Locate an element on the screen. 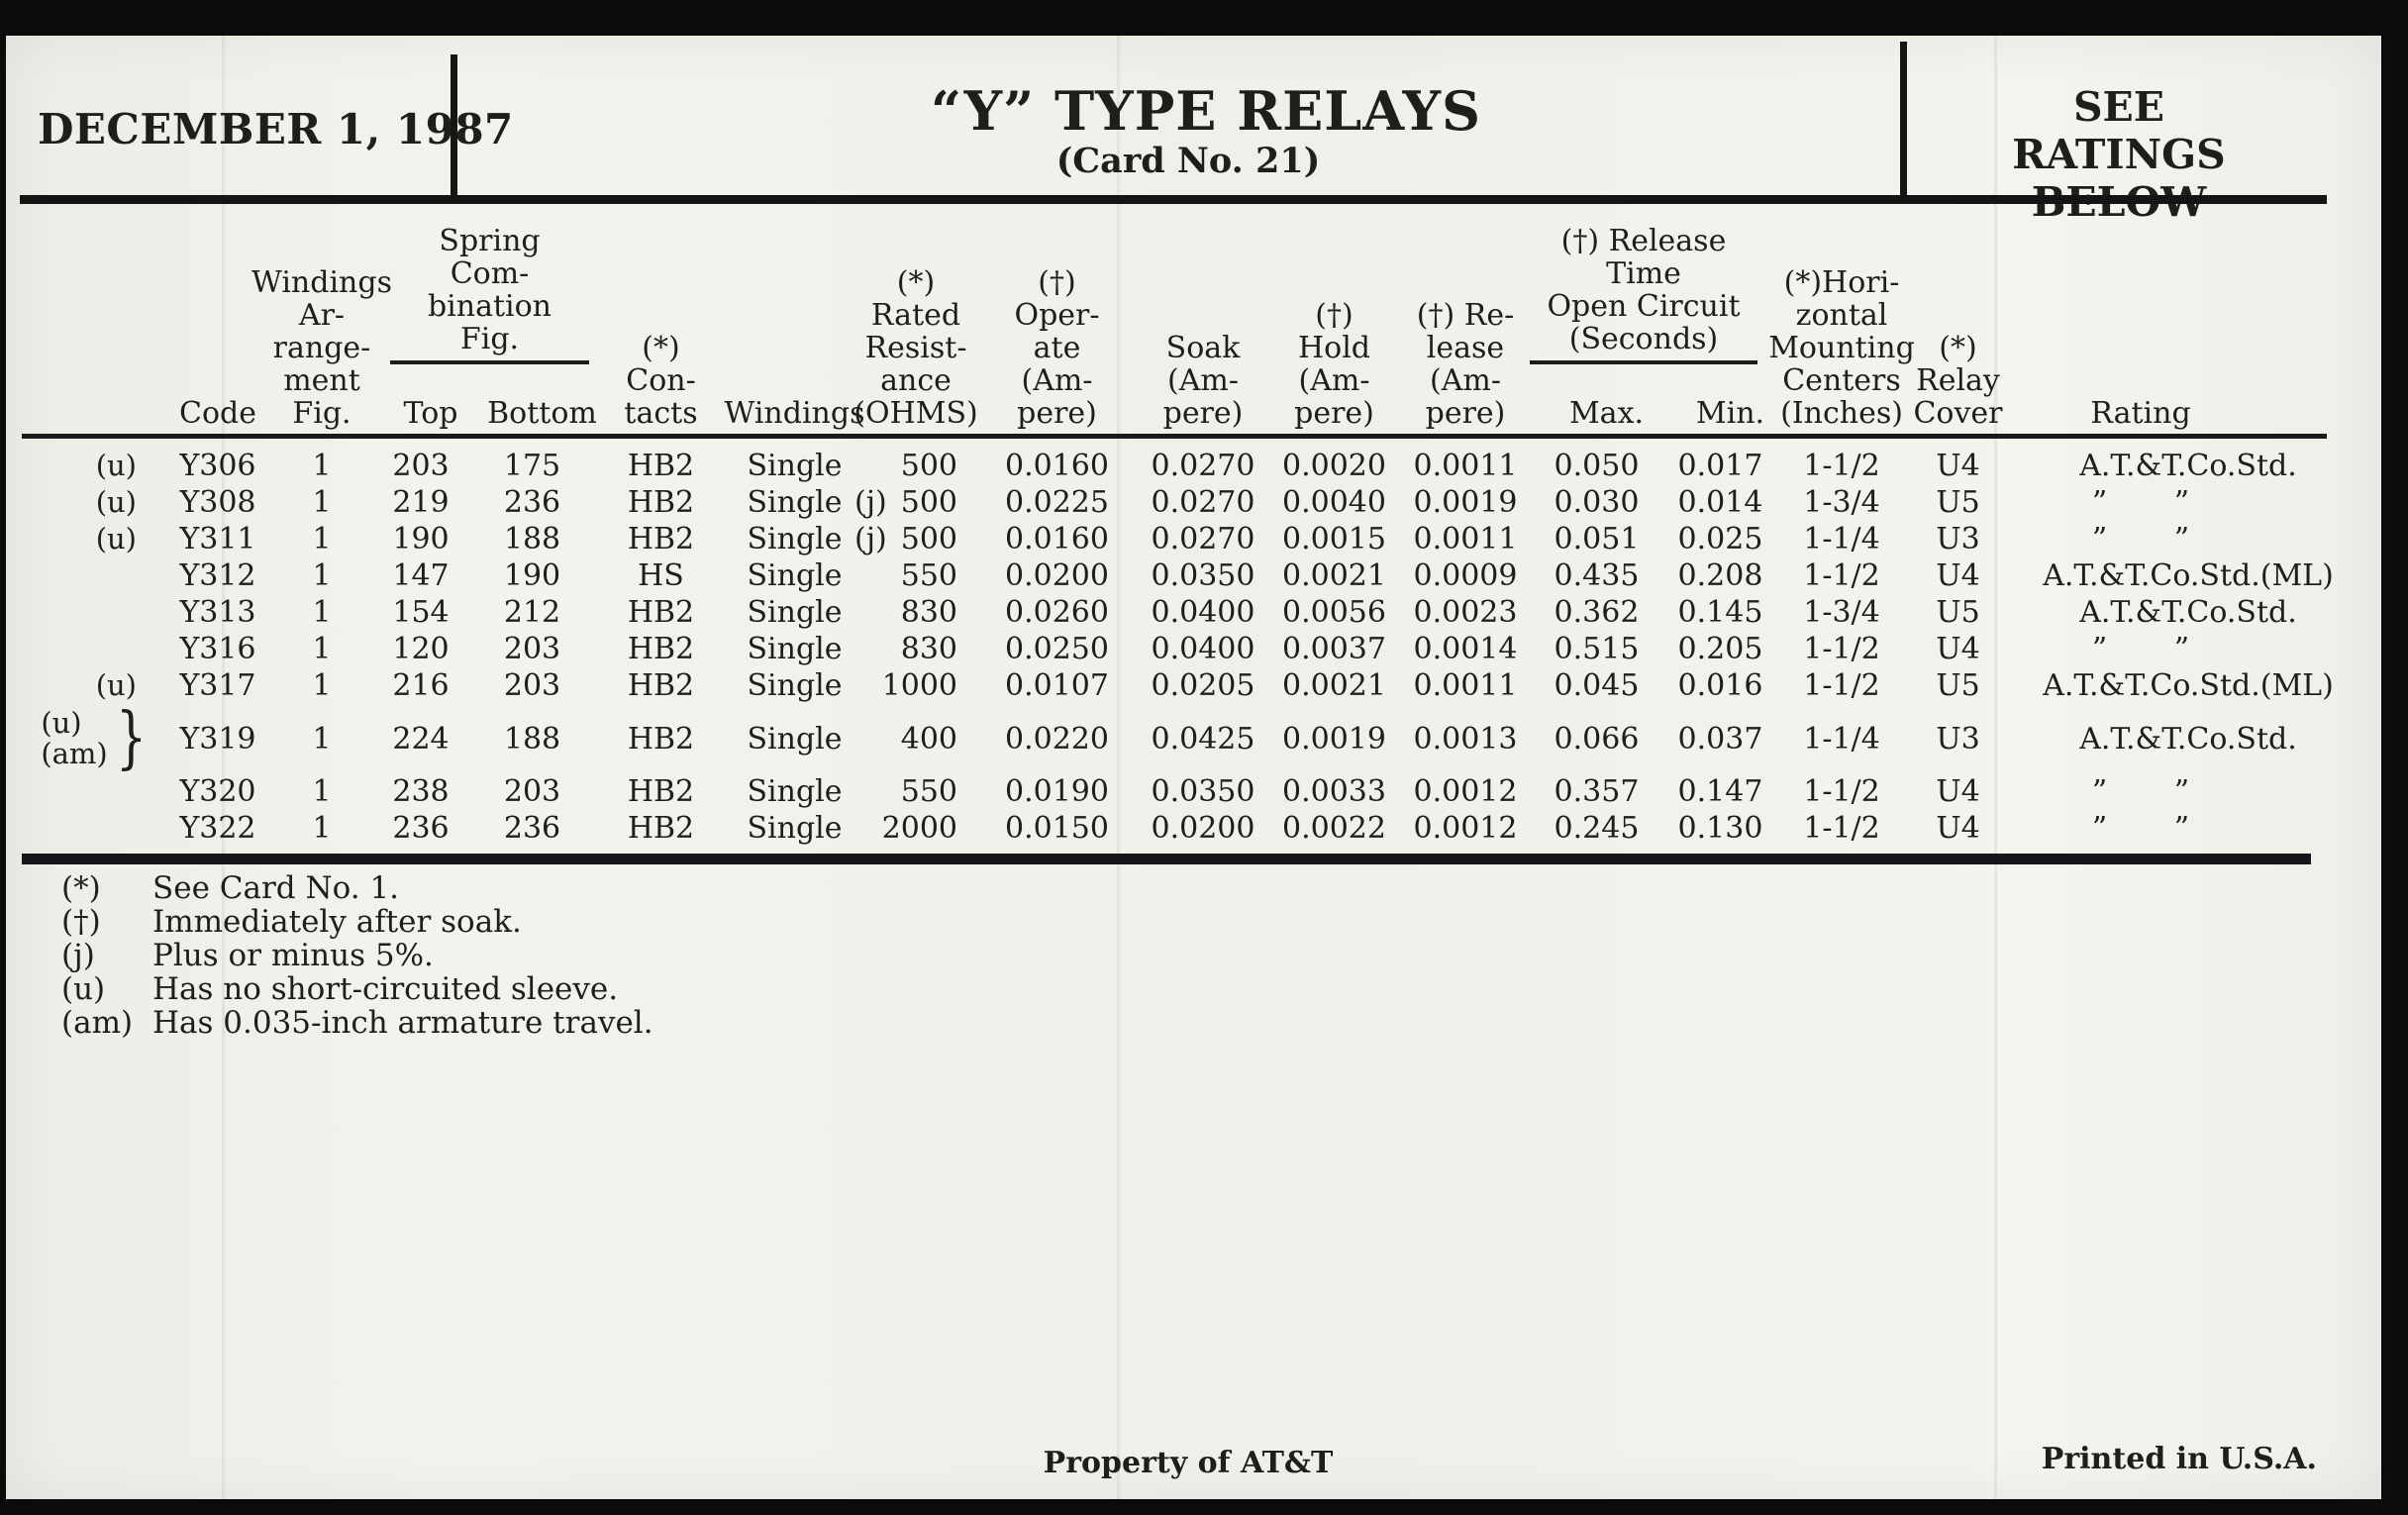 Image resolution: width=2408 pixels, height=1515 pixels. cell-bottom: 203 is located at coordinates (532, 686).